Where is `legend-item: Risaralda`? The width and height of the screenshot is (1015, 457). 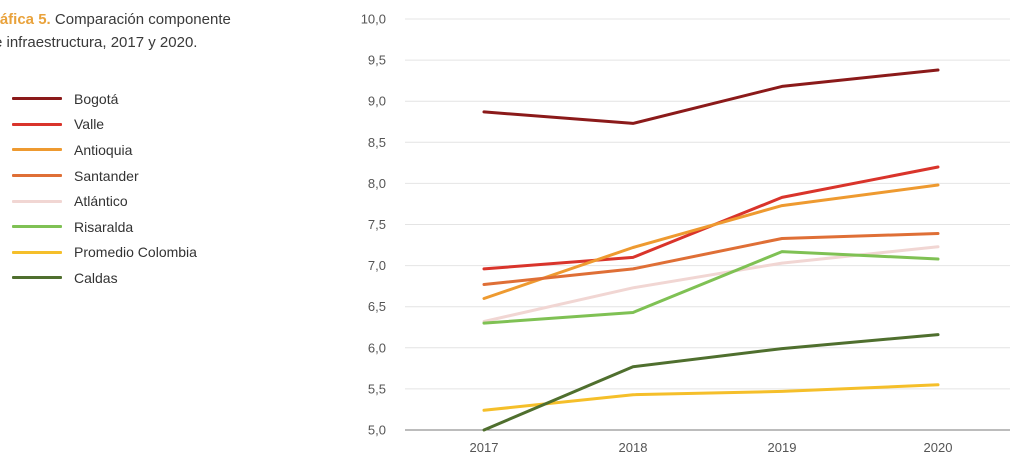 legend-item: Risaralda is located at coordinates (104, 227).